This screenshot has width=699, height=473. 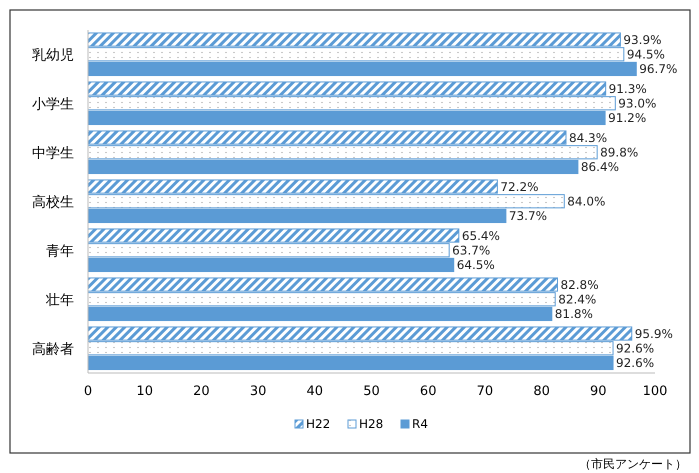 What do you see at coordinates (655, 391) in the screenshot?
I see `x-tick-label: 100` at bounding box center [655, 391].